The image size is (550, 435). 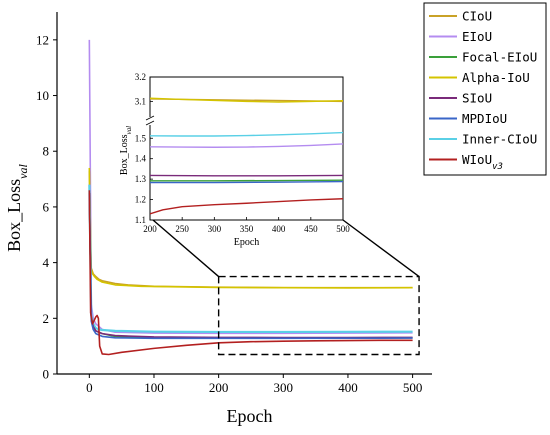 What do you see at coordinates (17, 208) in the screenshot?
I see `y-axis-label: Box_Lossval` at bounding box center [17, 208].